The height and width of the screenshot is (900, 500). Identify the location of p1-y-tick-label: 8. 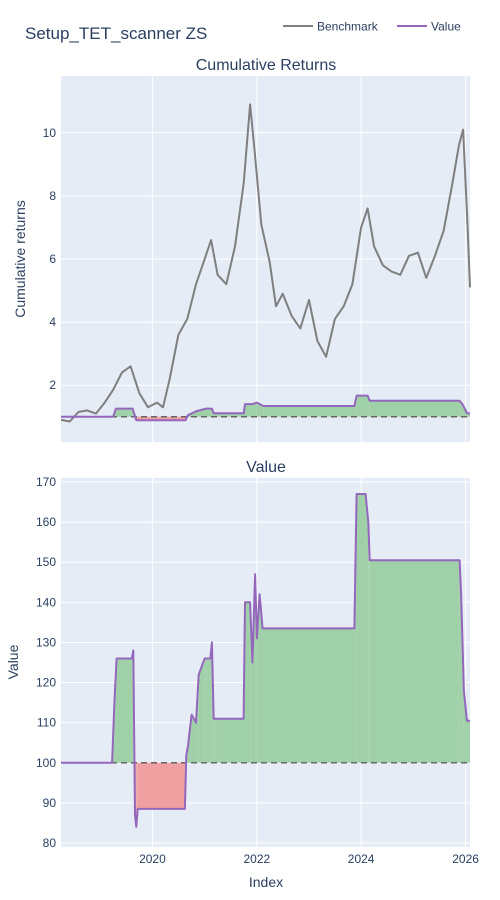
(52, 196).